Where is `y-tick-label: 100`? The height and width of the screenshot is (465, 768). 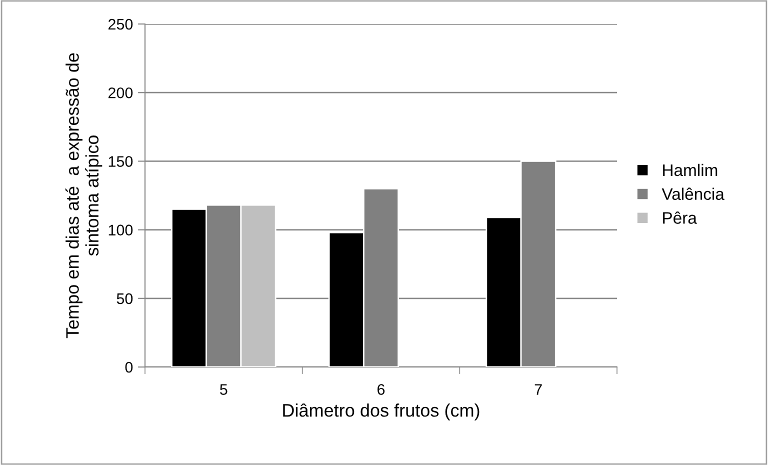 y-tick-label: 100 is located at coordinates (120, 230).